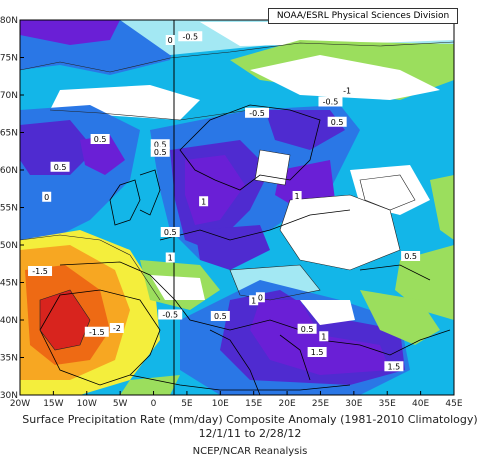 This screenshot has height=465, width=500. I want to click on date-range: 12/1/11 to 2/28/12, so click(250, 433).